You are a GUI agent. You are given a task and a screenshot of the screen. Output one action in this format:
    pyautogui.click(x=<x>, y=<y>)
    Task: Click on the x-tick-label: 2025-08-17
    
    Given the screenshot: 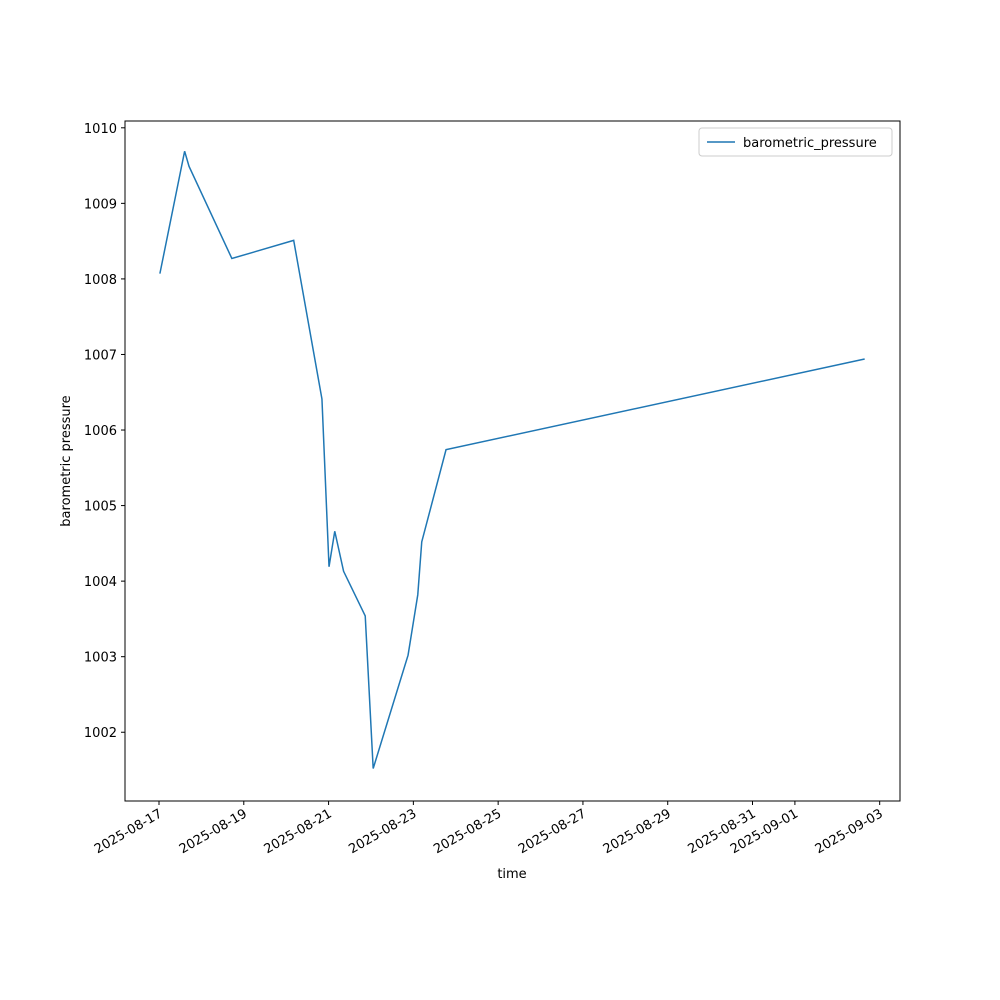 What is the action you would take?
    pyautogui.click(x=128, y=831)
    